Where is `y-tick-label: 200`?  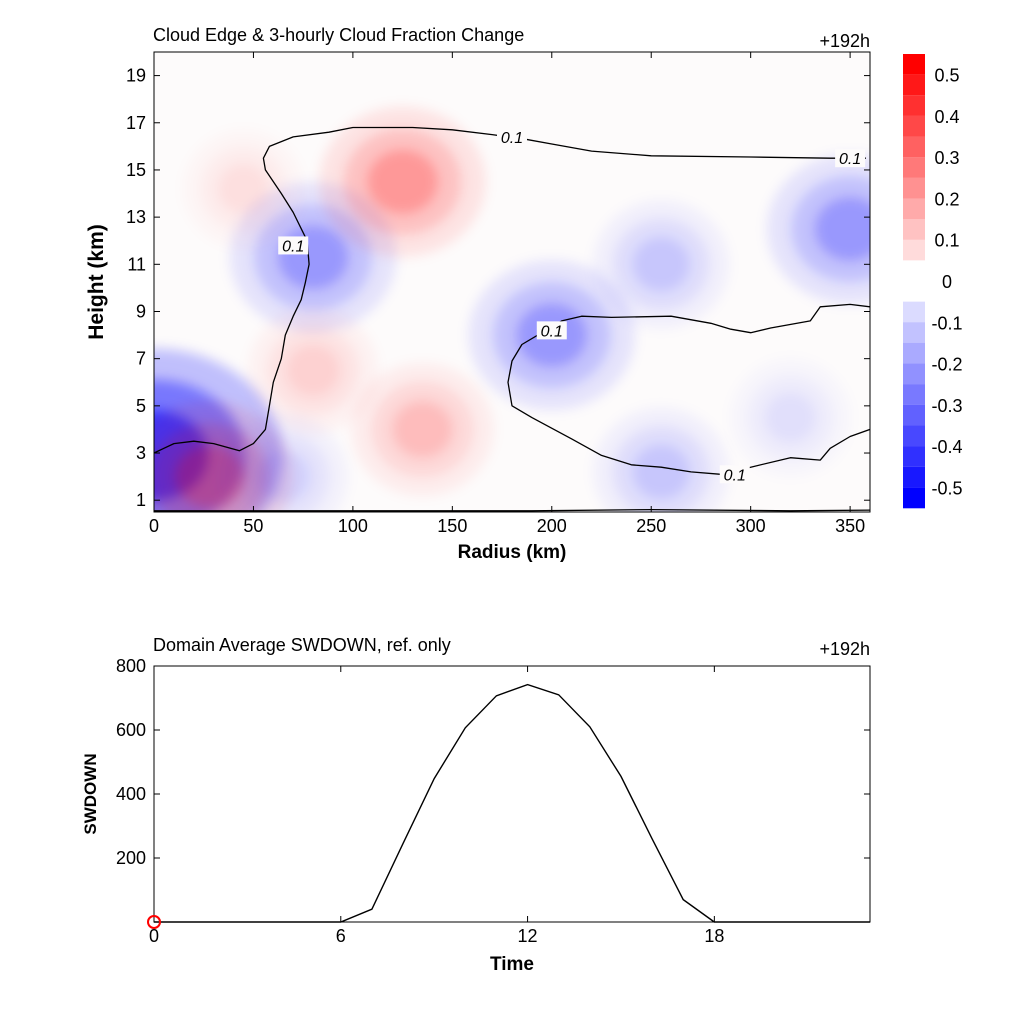
y-tick-label: 200 is located at coordinates (131, 858).